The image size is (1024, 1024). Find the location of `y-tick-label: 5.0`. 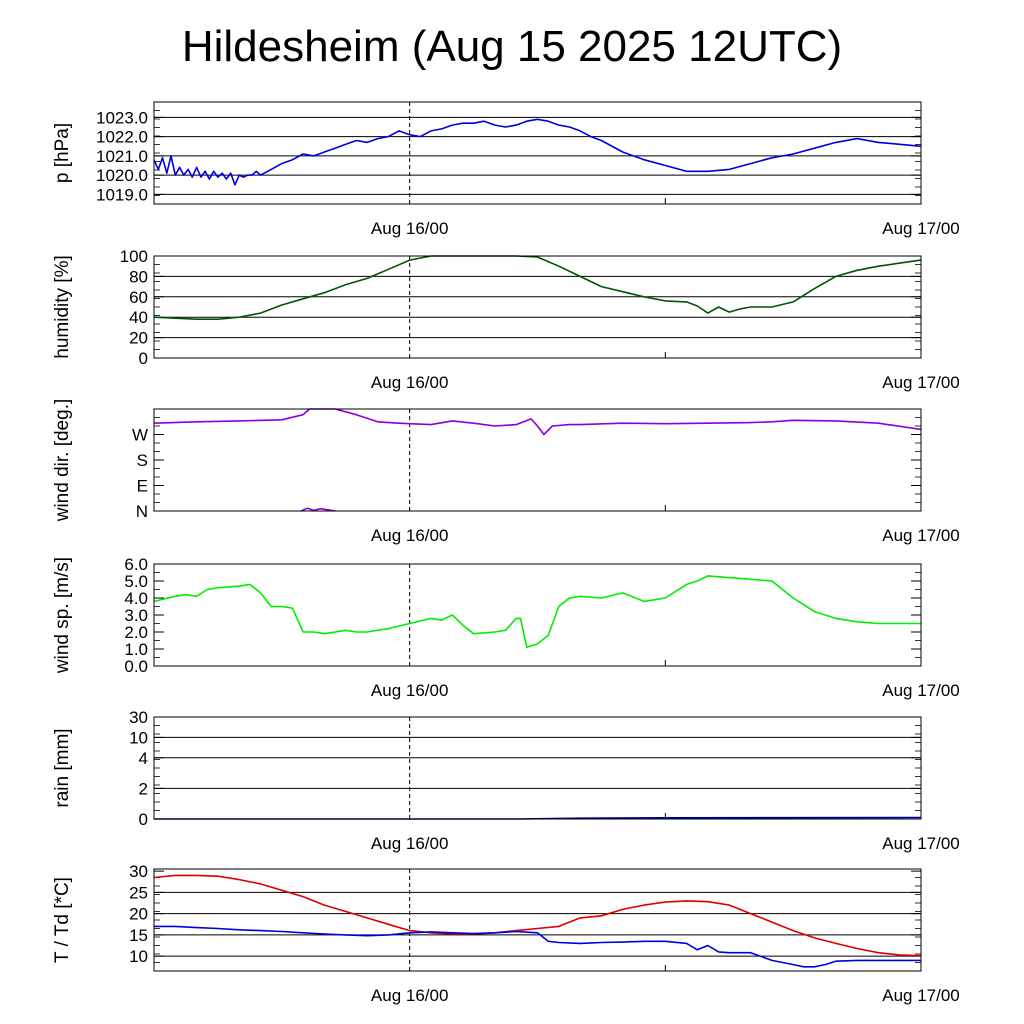

y-tick-label: 5.0 is located at coordinates (136, 581).